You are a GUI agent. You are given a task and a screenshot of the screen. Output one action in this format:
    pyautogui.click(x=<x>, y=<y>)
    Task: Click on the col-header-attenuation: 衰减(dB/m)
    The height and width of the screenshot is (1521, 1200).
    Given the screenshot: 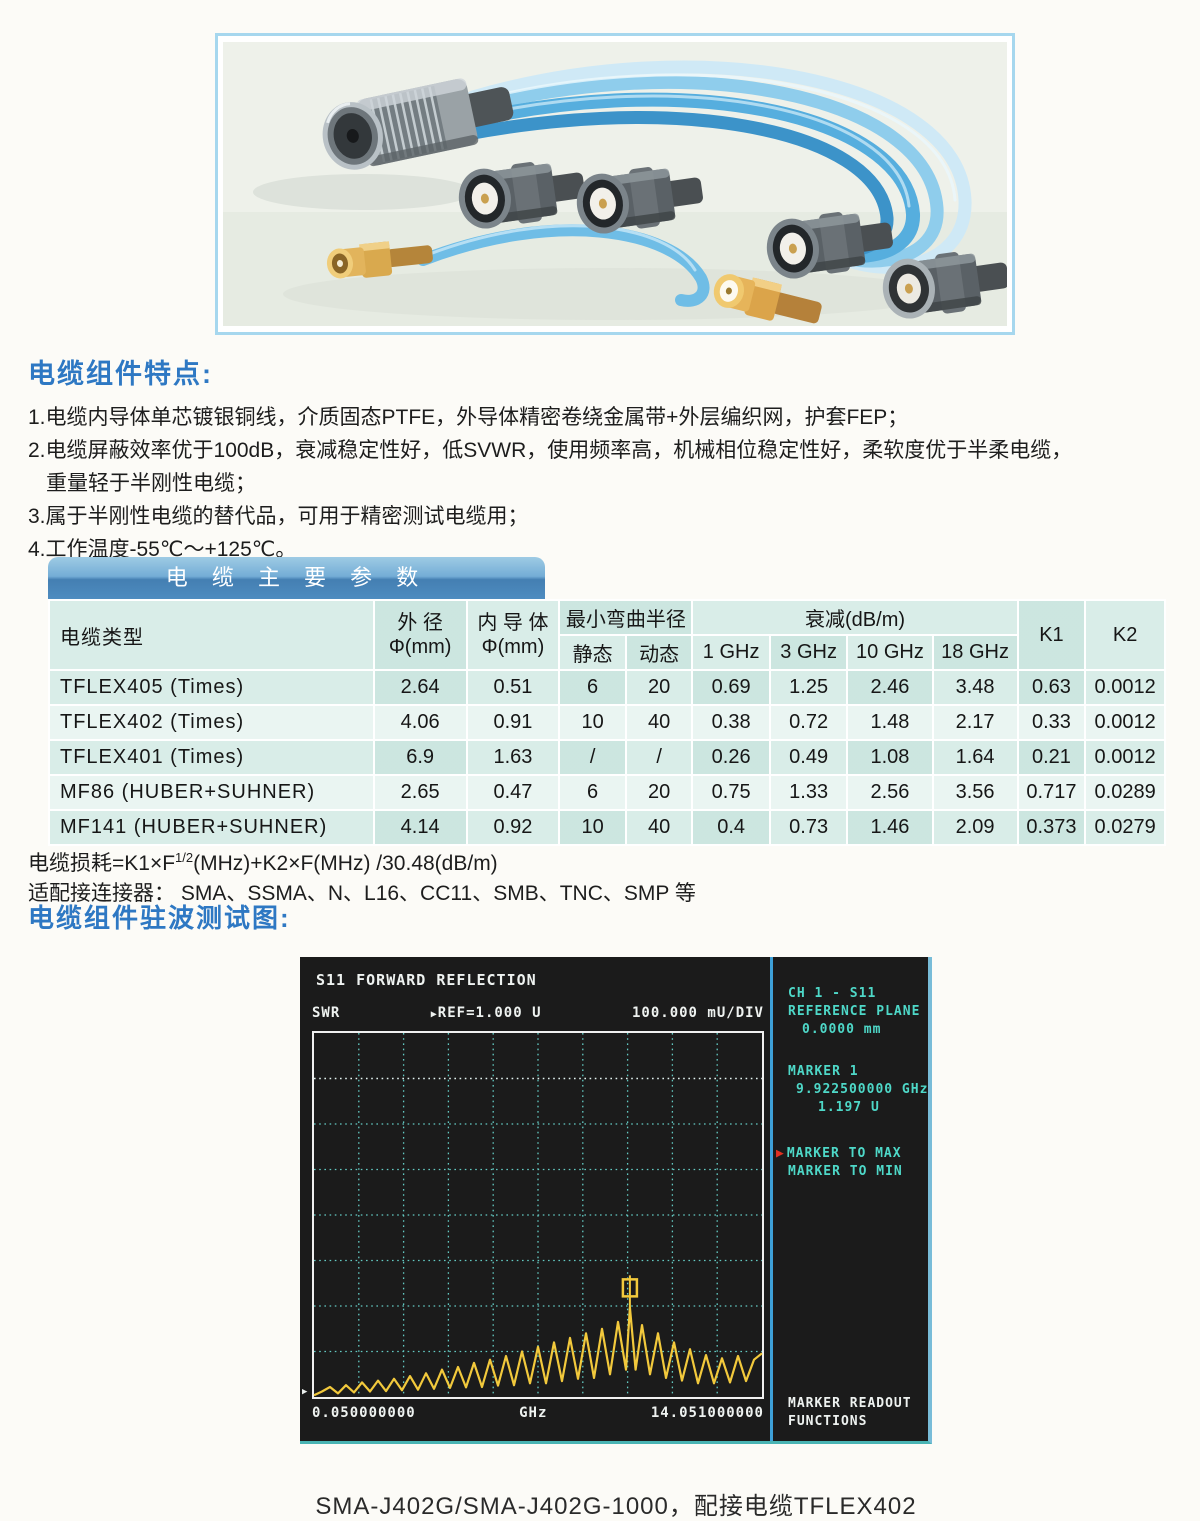 What is the action you would take?
    pyautogui.click(x=855, y=617)
    